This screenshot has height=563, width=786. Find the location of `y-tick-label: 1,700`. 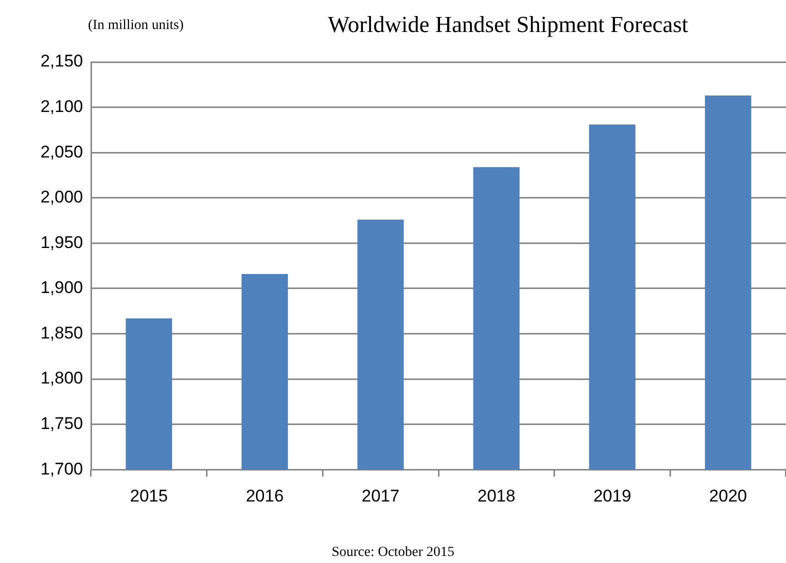

y-tick-label: 1,700 is located at coordinates (61, 468).